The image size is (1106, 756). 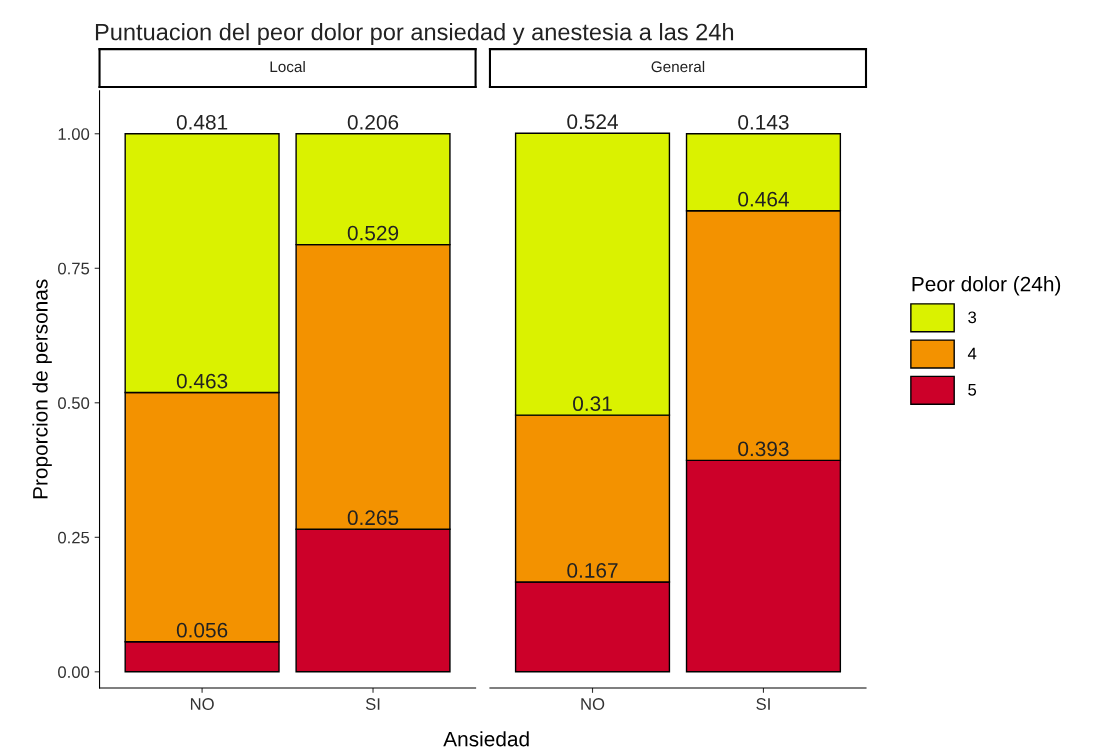 What do you see at coordinates (972, 390) in the screenshot?
I see `legend-label: 5` at bounding box center [972, 390].